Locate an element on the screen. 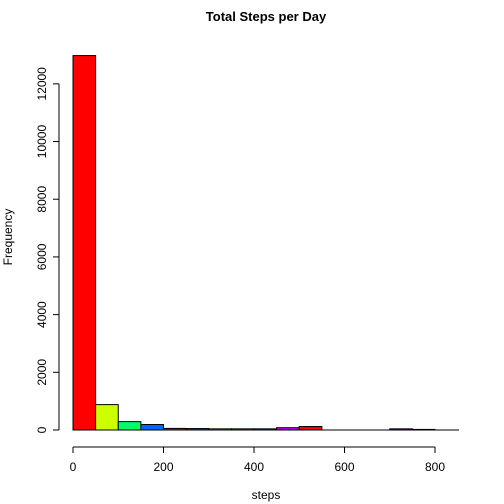 The width and height of the screenshot is (504, 504). x-tick-label: 800 is located at coordinates (435, 467).